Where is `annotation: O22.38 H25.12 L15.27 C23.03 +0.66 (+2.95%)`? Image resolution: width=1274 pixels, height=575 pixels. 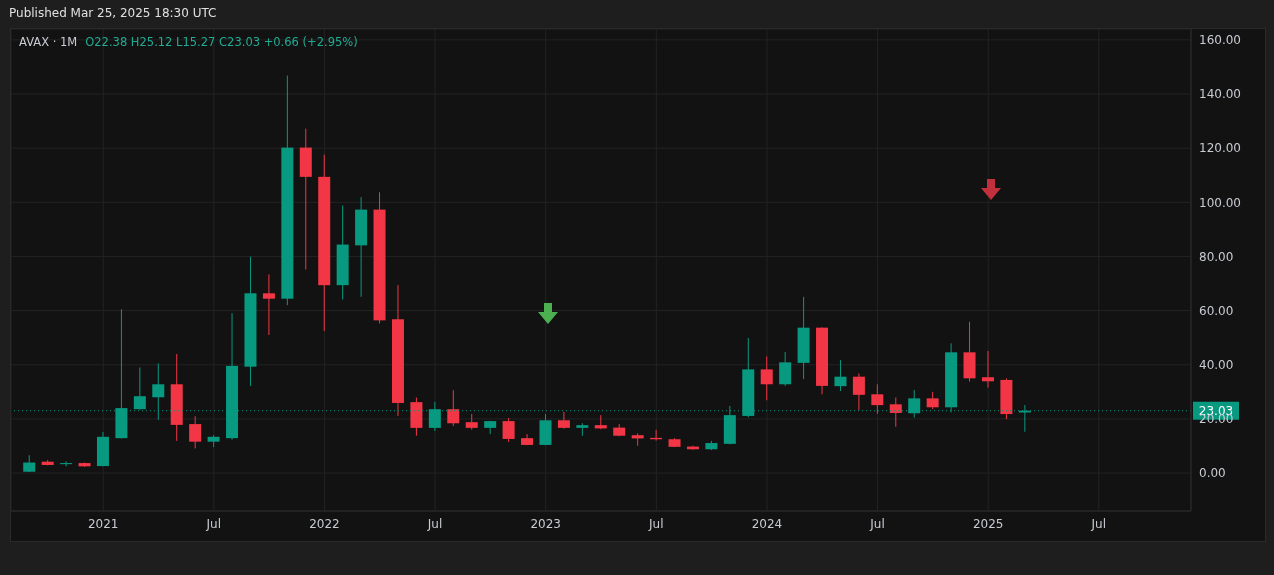 annotation: O22.38 H25.12 L15.27 C23.03 +0.66 (+2.95%) is located at coordinates (221, 42).